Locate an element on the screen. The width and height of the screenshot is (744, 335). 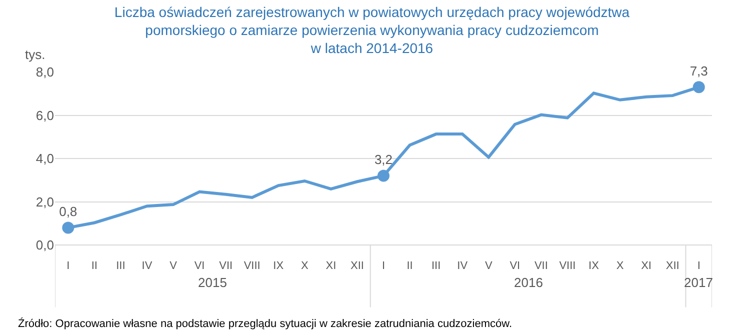
data-label: 7,3 is located at coordinates (699, 70).